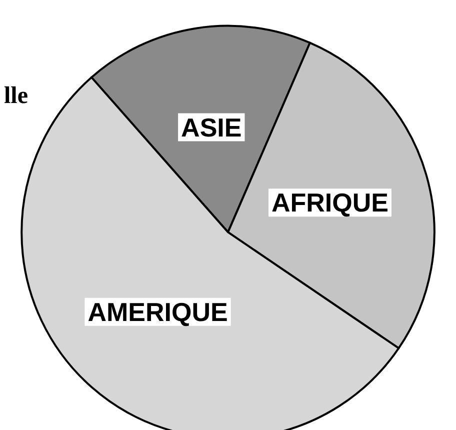 The height and width of the screenshot is (430, 456). What do you see at coordinates (329, 203) in the screenshot?
I see `slice-label: AFRIQUE` at bounding box center [329, 203].